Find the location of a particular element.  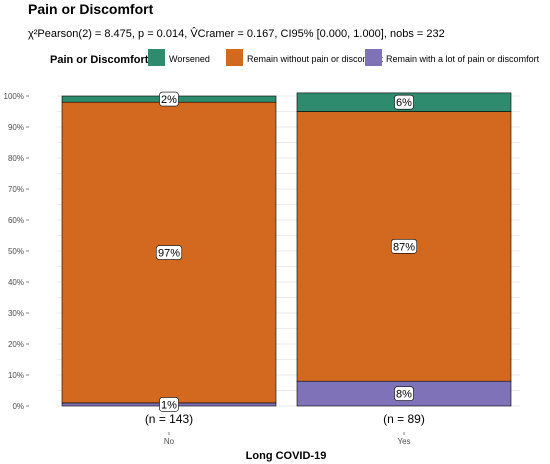

y-tick-label: 60% is located at coordinates (16, 220).